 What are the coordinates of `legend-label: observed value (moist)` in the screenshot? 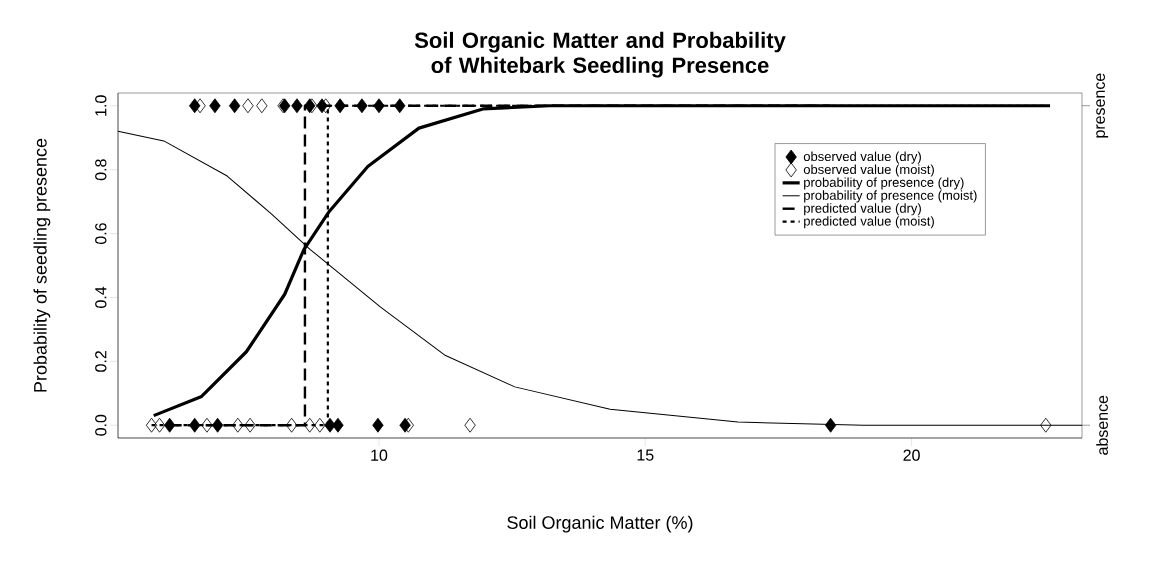 It's located at (868, 170).